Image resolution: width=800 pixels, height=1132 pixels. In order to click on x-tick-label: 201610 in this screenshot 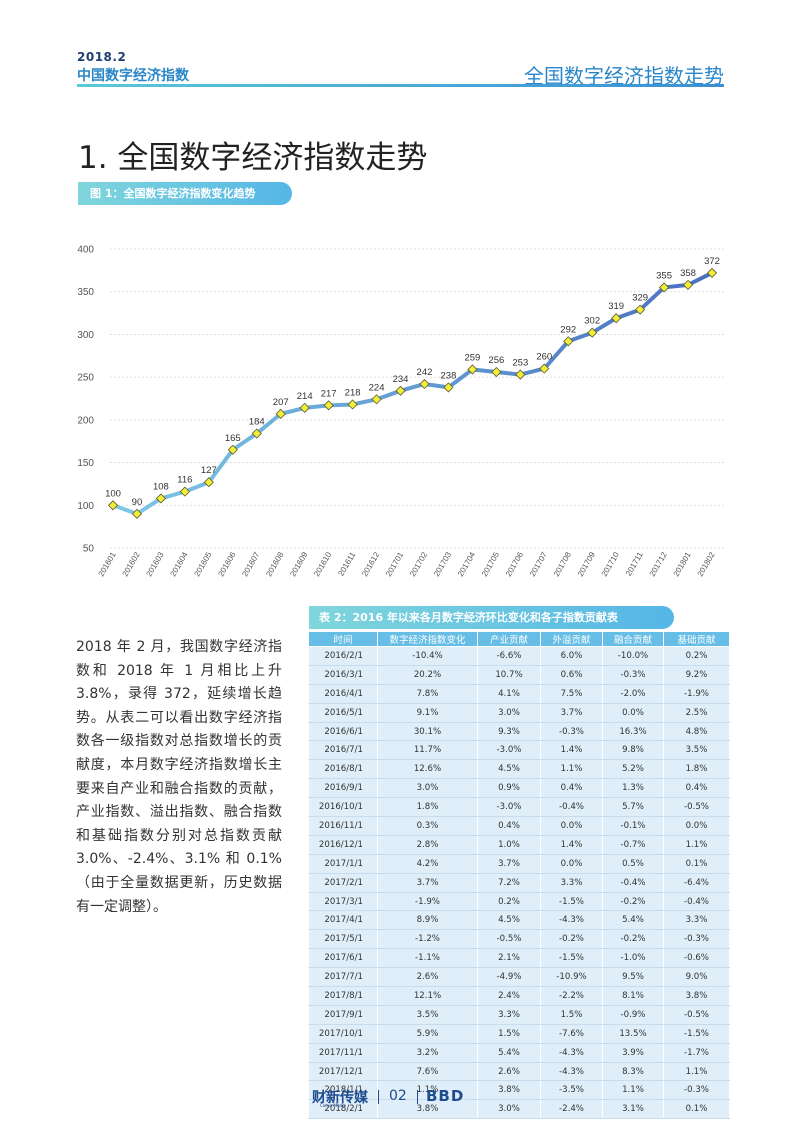, I will do `click(322, 564)`.